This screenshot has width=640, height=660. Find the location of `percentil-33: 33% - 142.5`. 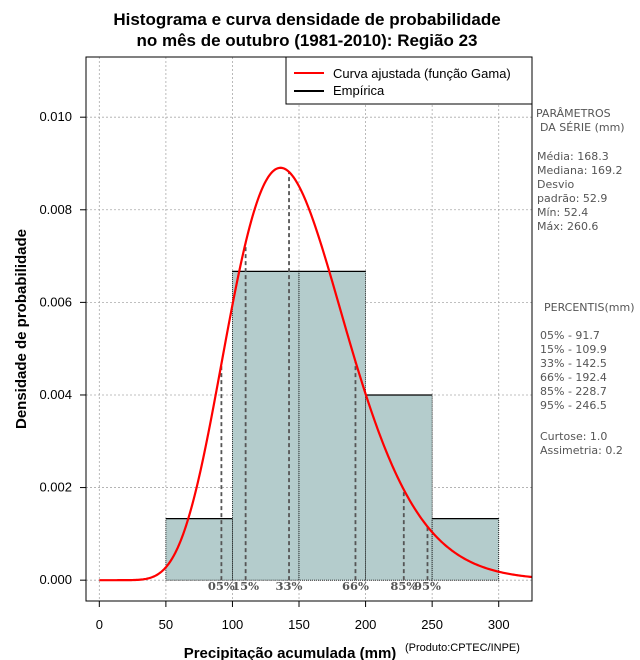

percentil-33: 33% - 142.5 is located at coordinates (573, 363).